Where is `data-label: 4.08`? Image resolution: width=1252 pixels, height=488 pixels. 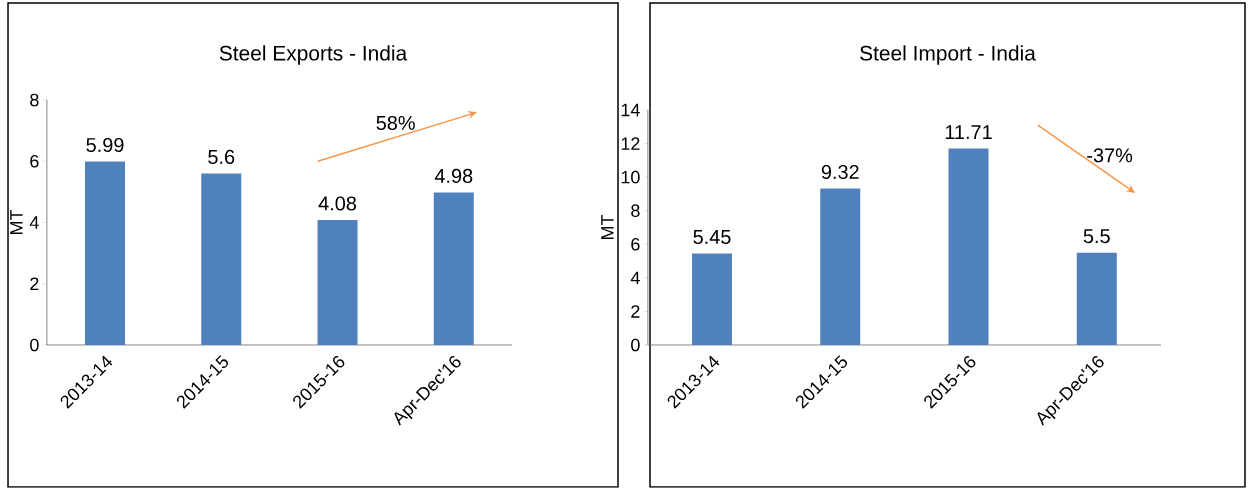
data-label: 4.08 is located at coordinates (337, 203).